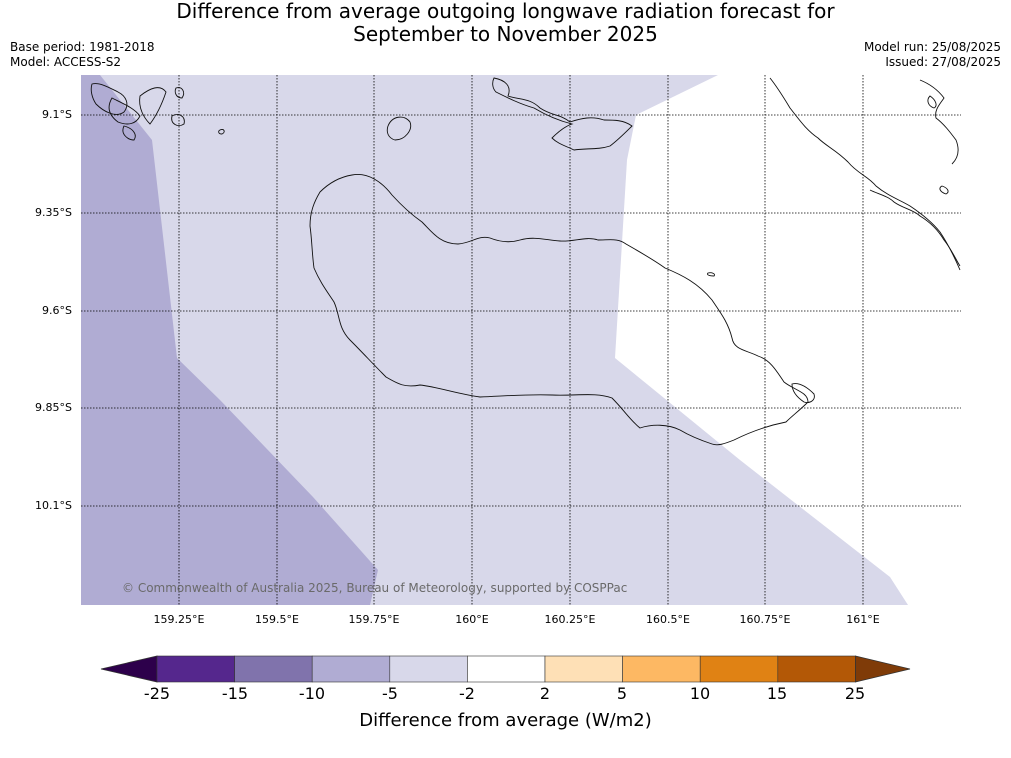 Image resolution: width=1011 pixels, height=758 pixels. I want to click on lon-label-8: 161°E, so click(863, 619).